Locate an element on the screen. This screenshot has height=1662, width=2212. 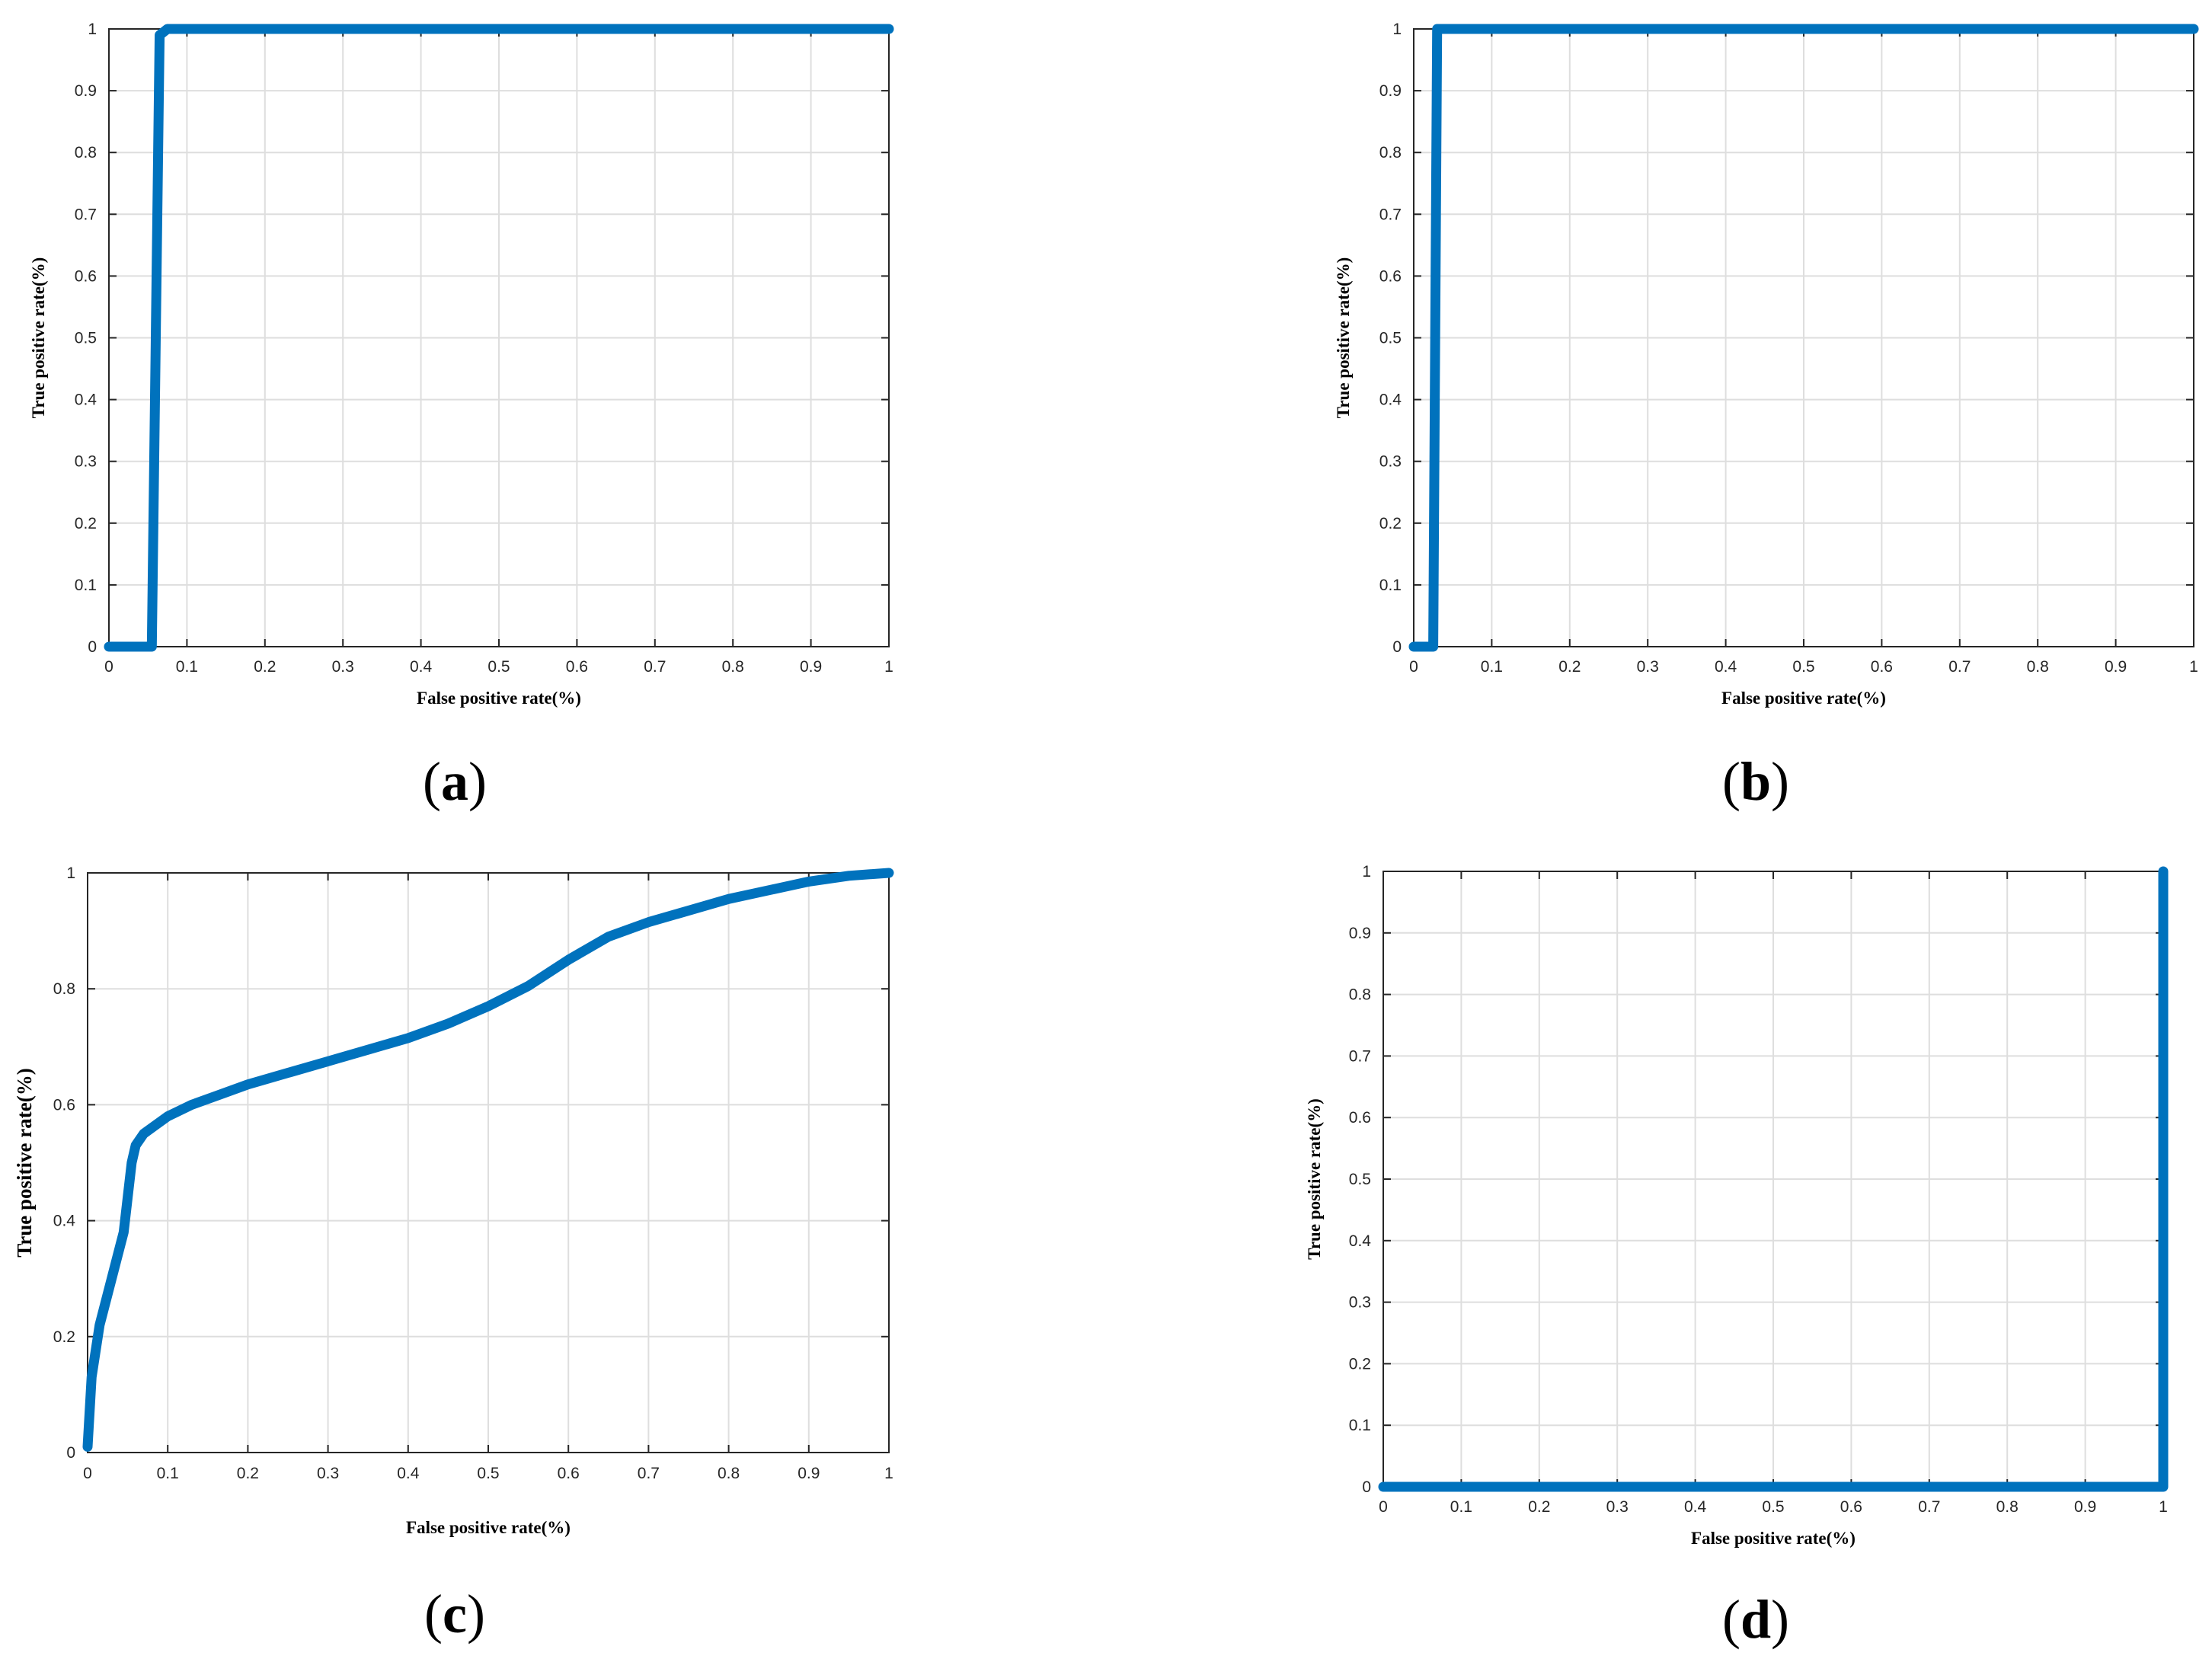
panel-caption: (d) is located at coordinates (1755, 1619).